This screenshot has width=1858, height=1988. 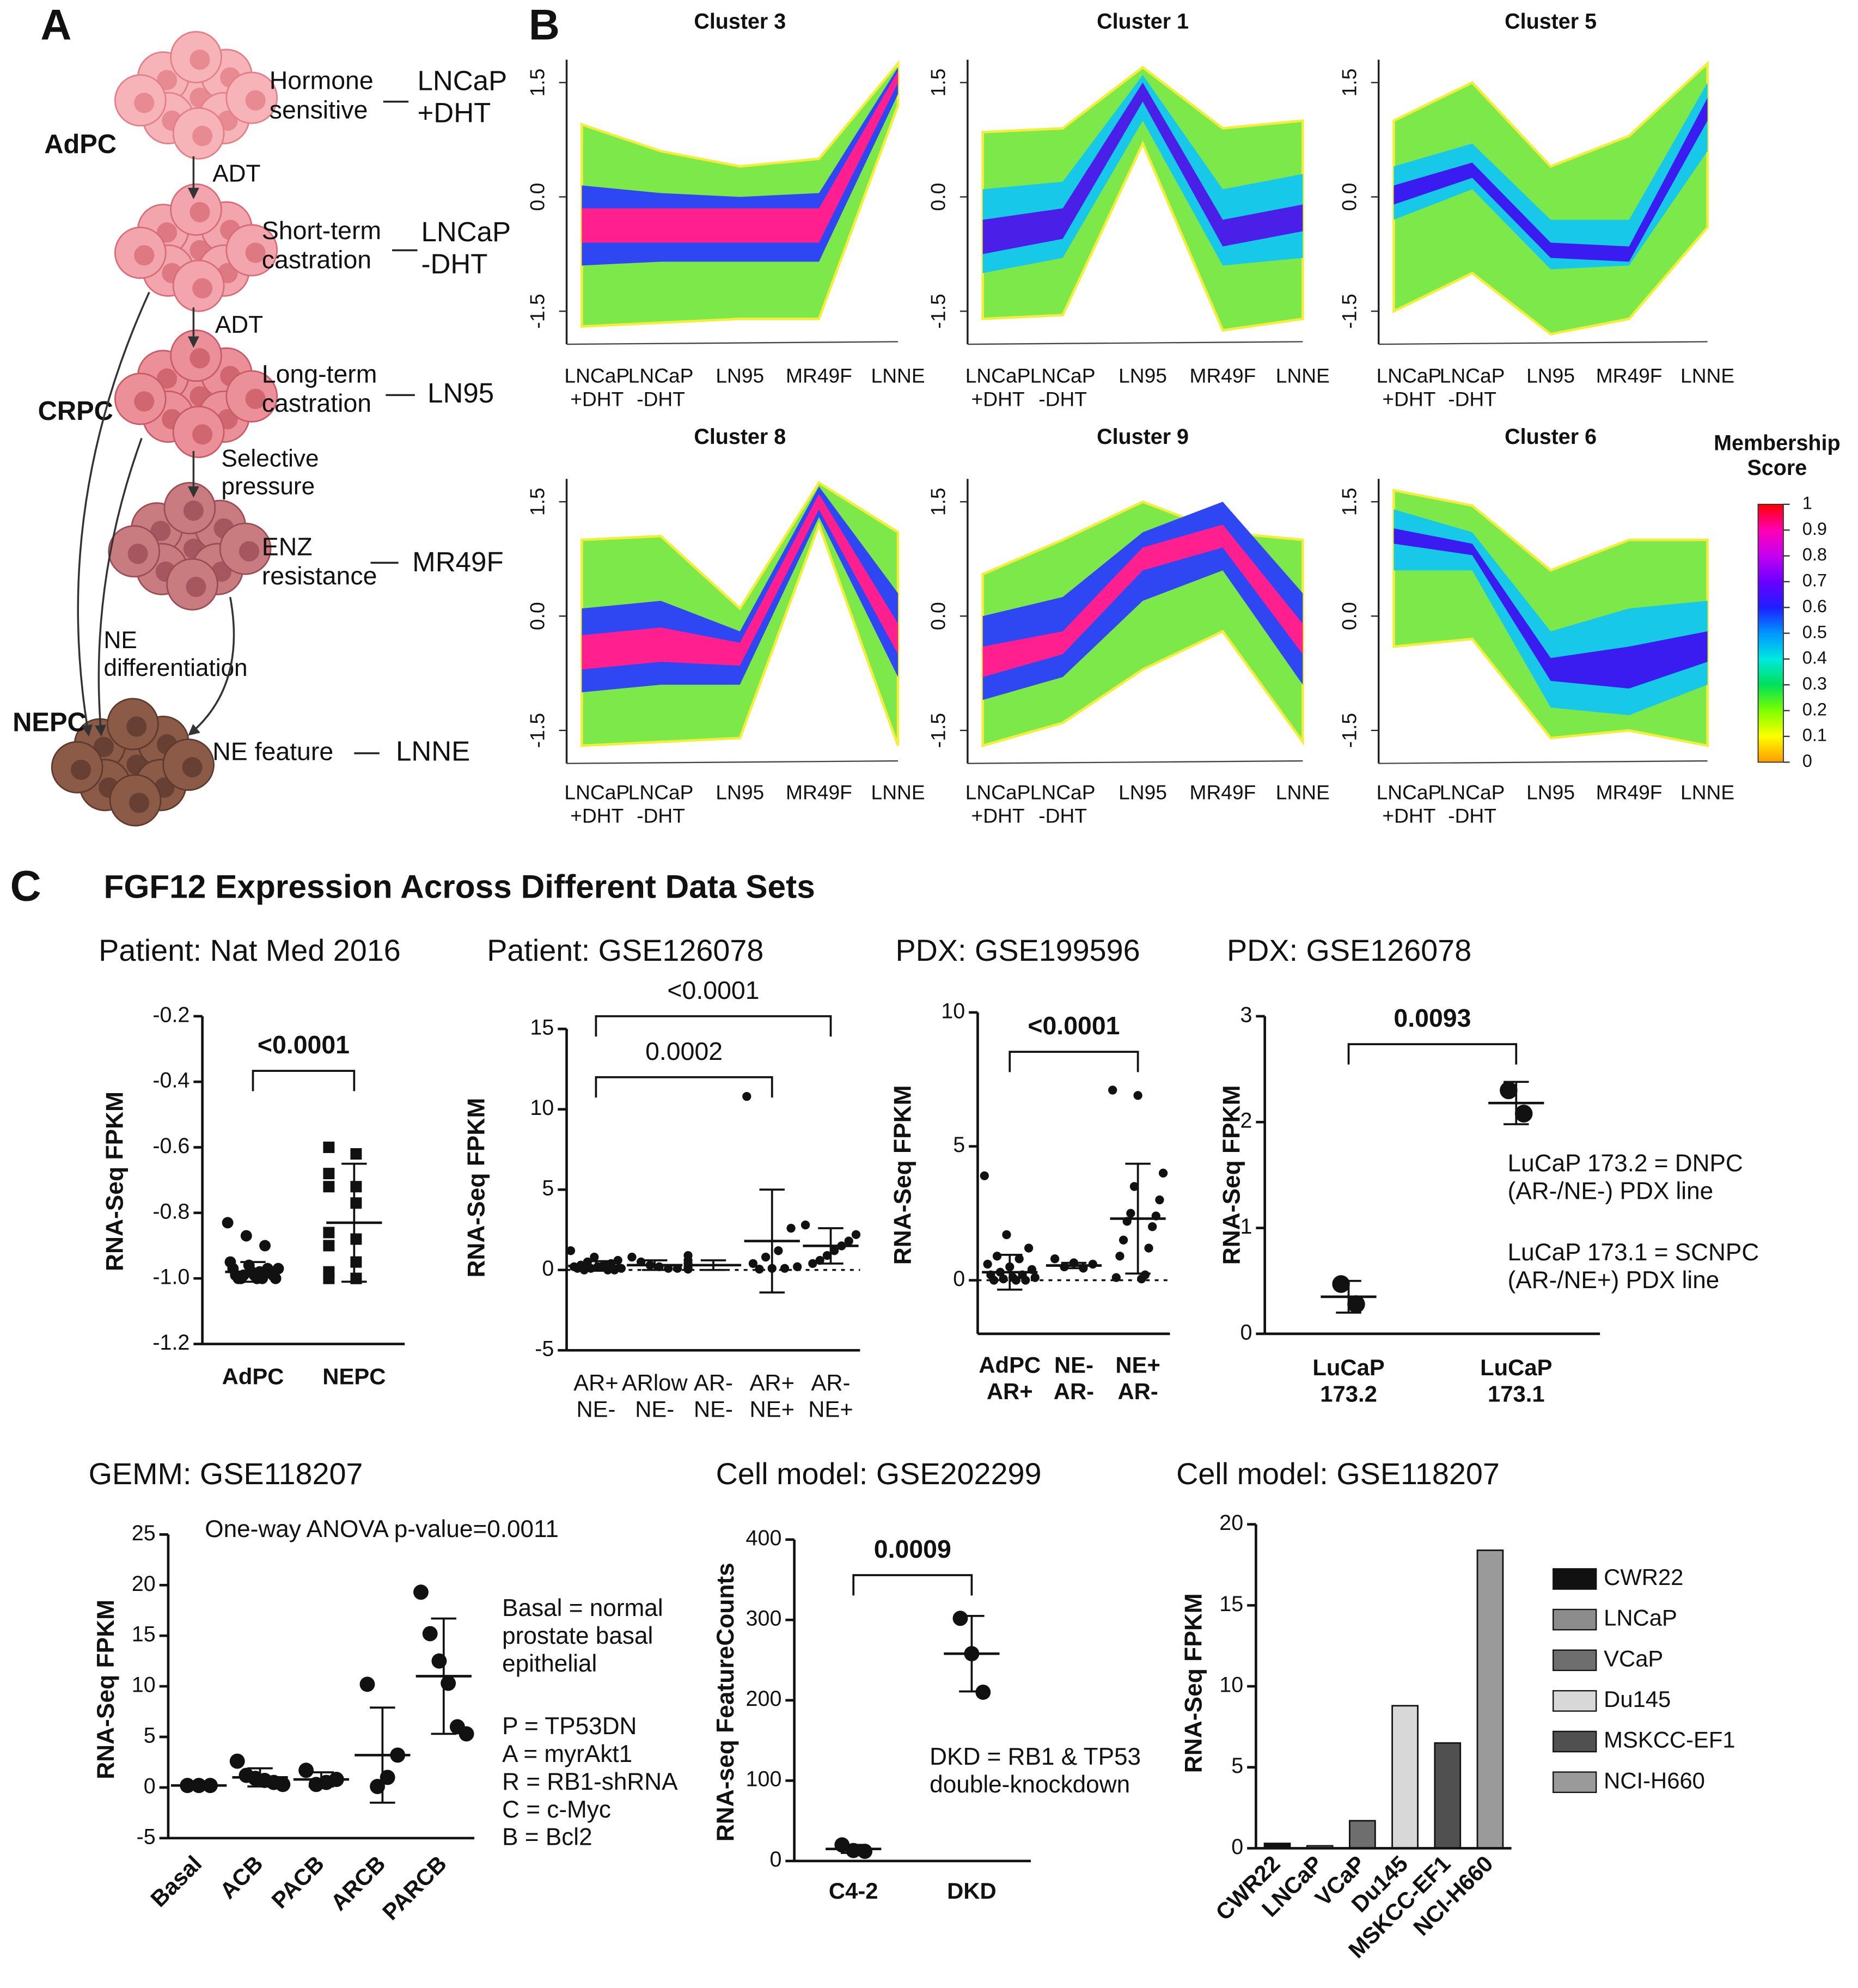 I want to click on panel-label: B, so click(x=544, y=24).